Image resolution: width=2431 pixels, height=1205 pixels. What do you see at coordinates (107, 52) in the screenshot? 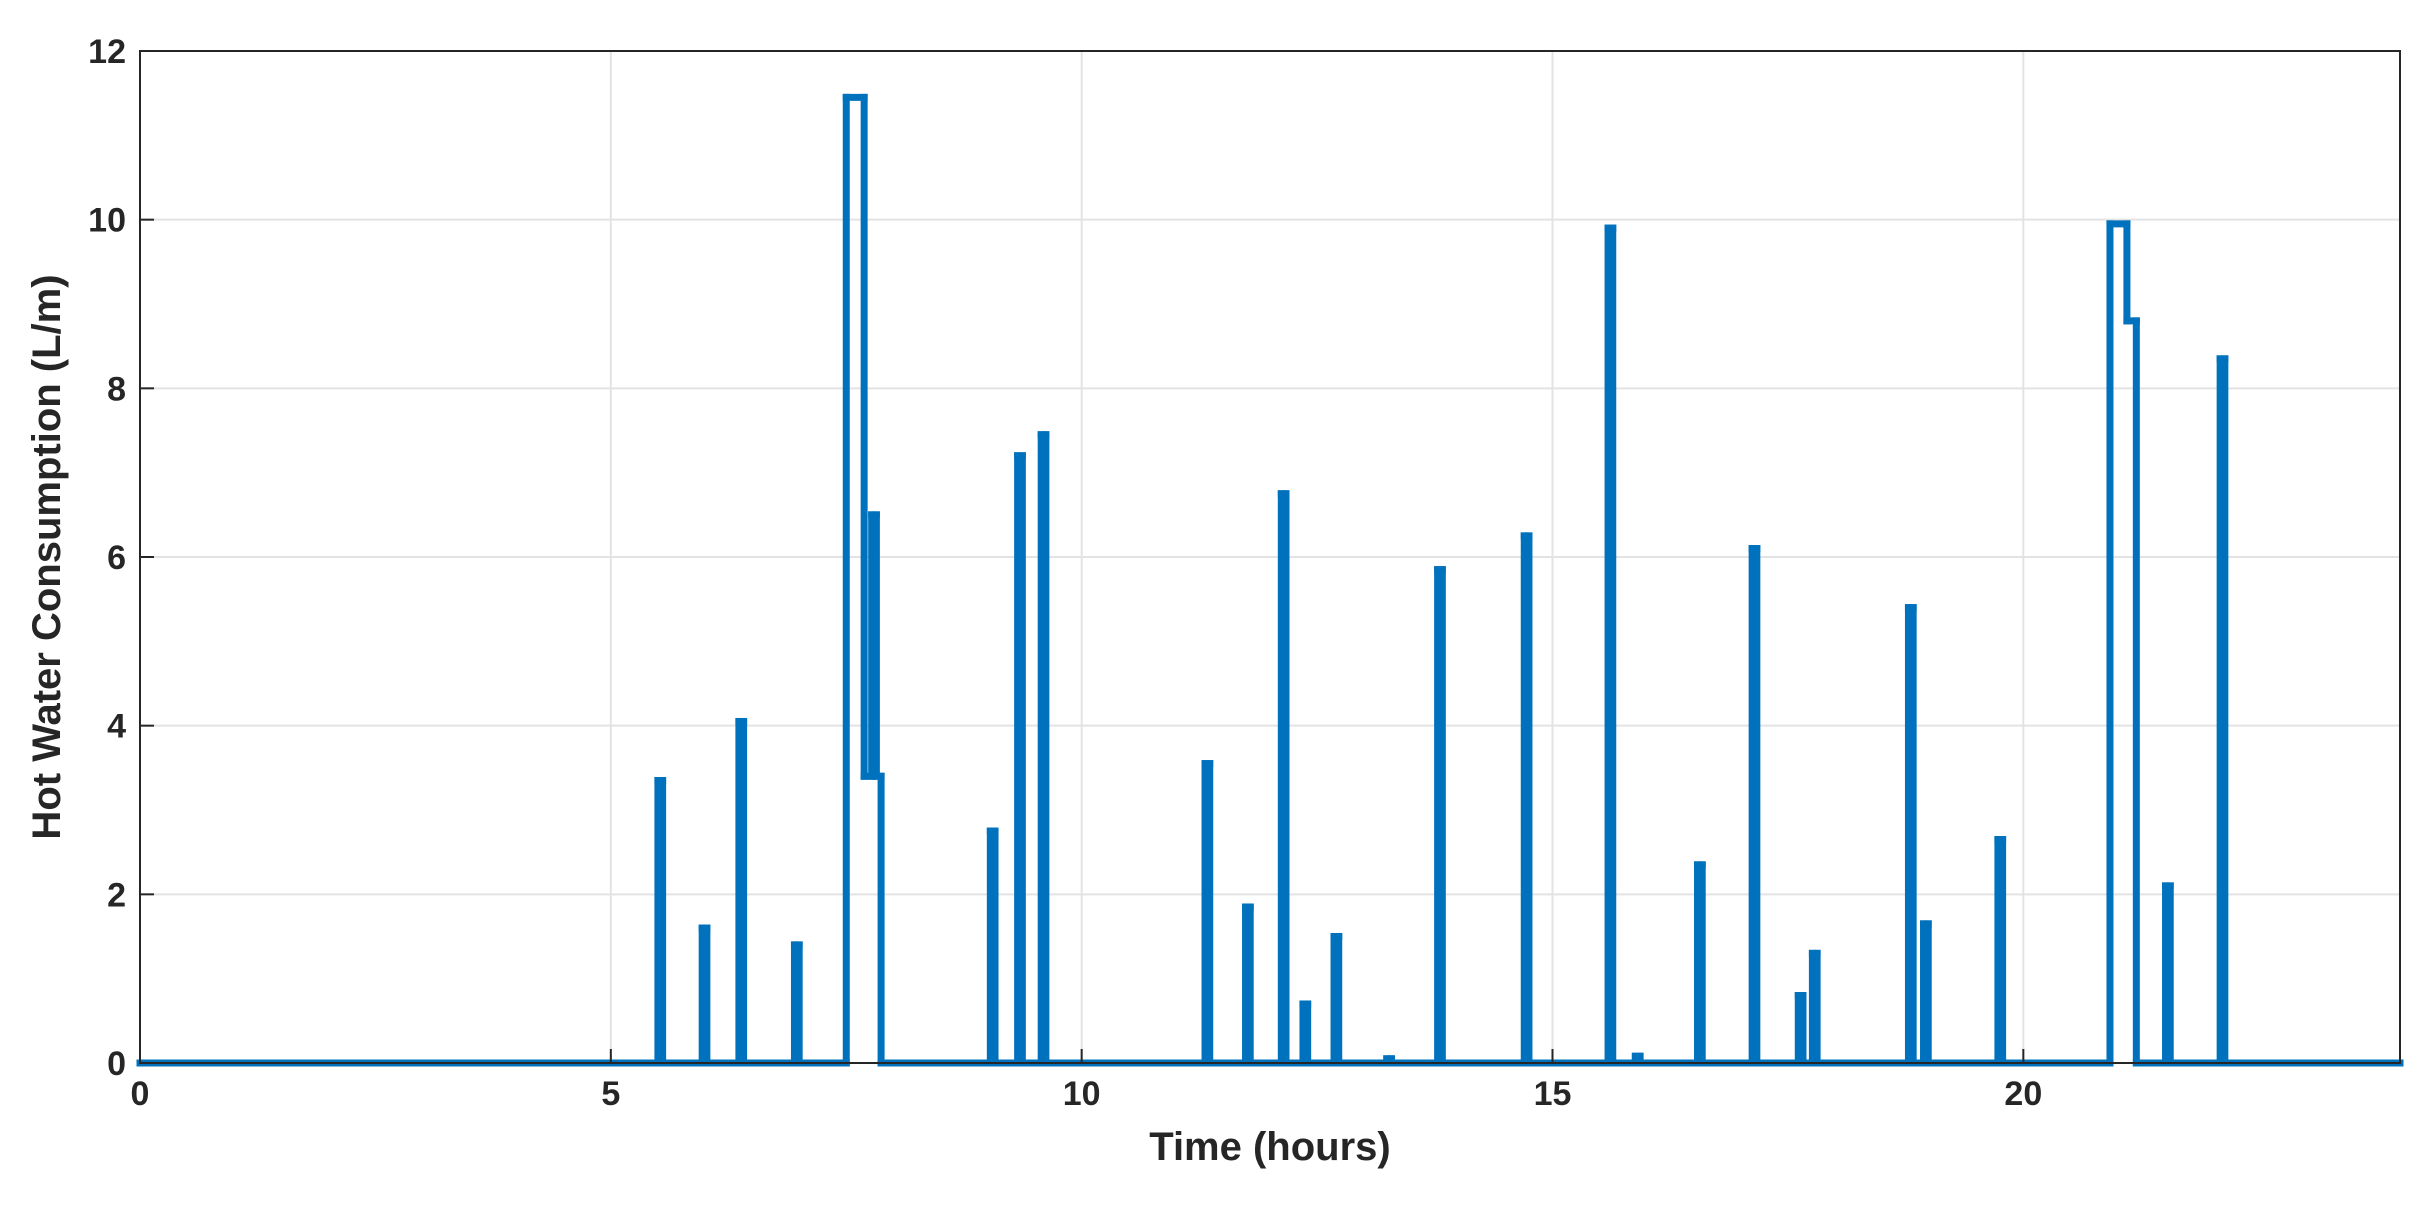
I see `y-tick-label: 12` at bounding box center [107, 52].